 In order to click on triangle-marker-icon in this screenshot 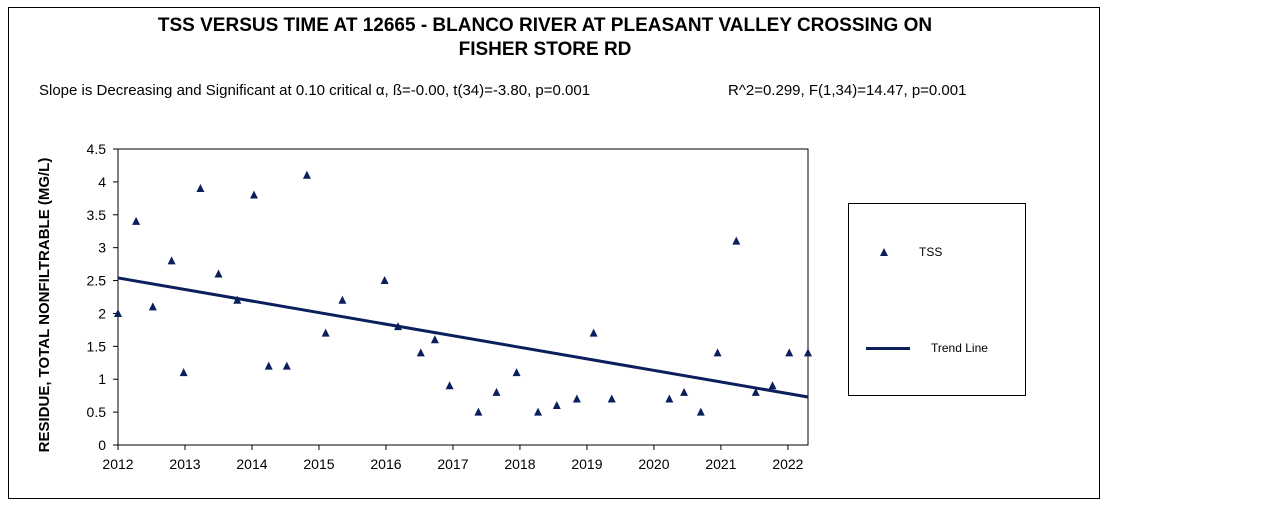, I will do `click(884, 252)`.